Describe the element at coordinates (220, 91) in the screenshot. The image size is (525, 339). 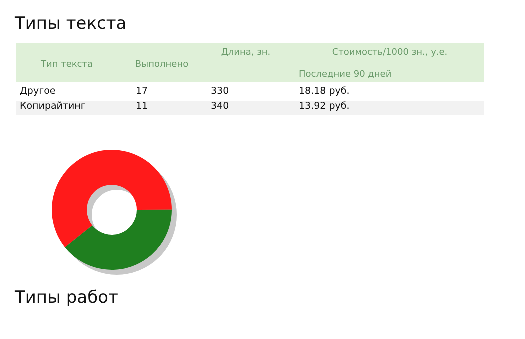
I see `text: 330` at that location.